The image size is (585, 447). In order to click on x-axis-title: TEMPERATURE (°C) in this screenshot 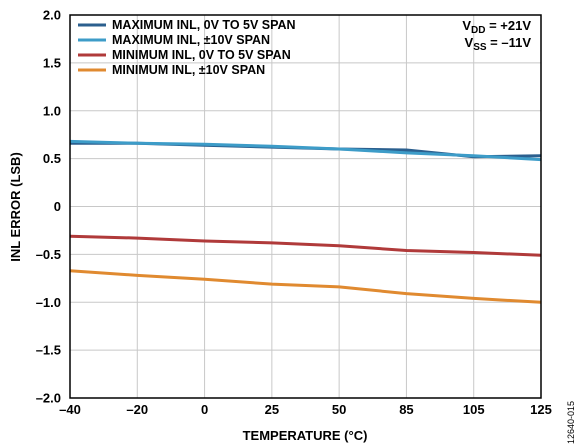, I will do `click(305, 435)`.